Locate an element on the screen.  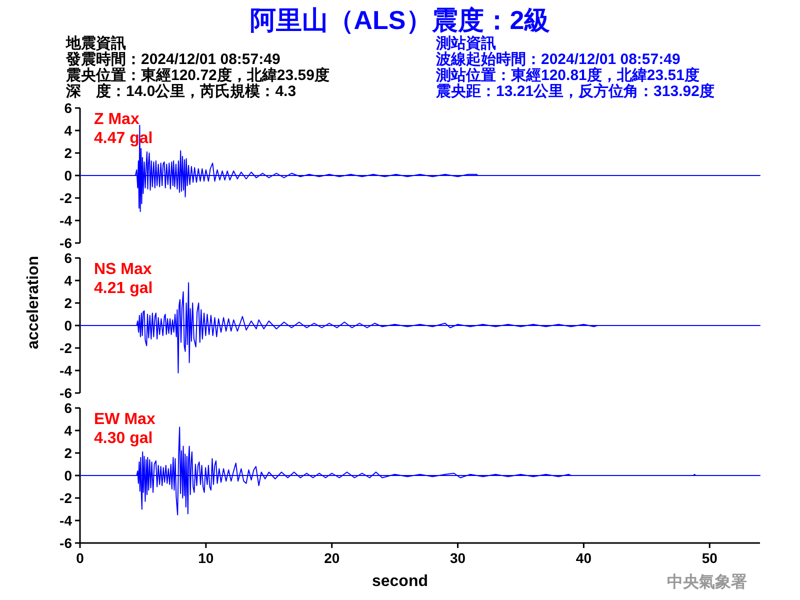
x-tick-label: 40 is located at coordinates (584, 558).